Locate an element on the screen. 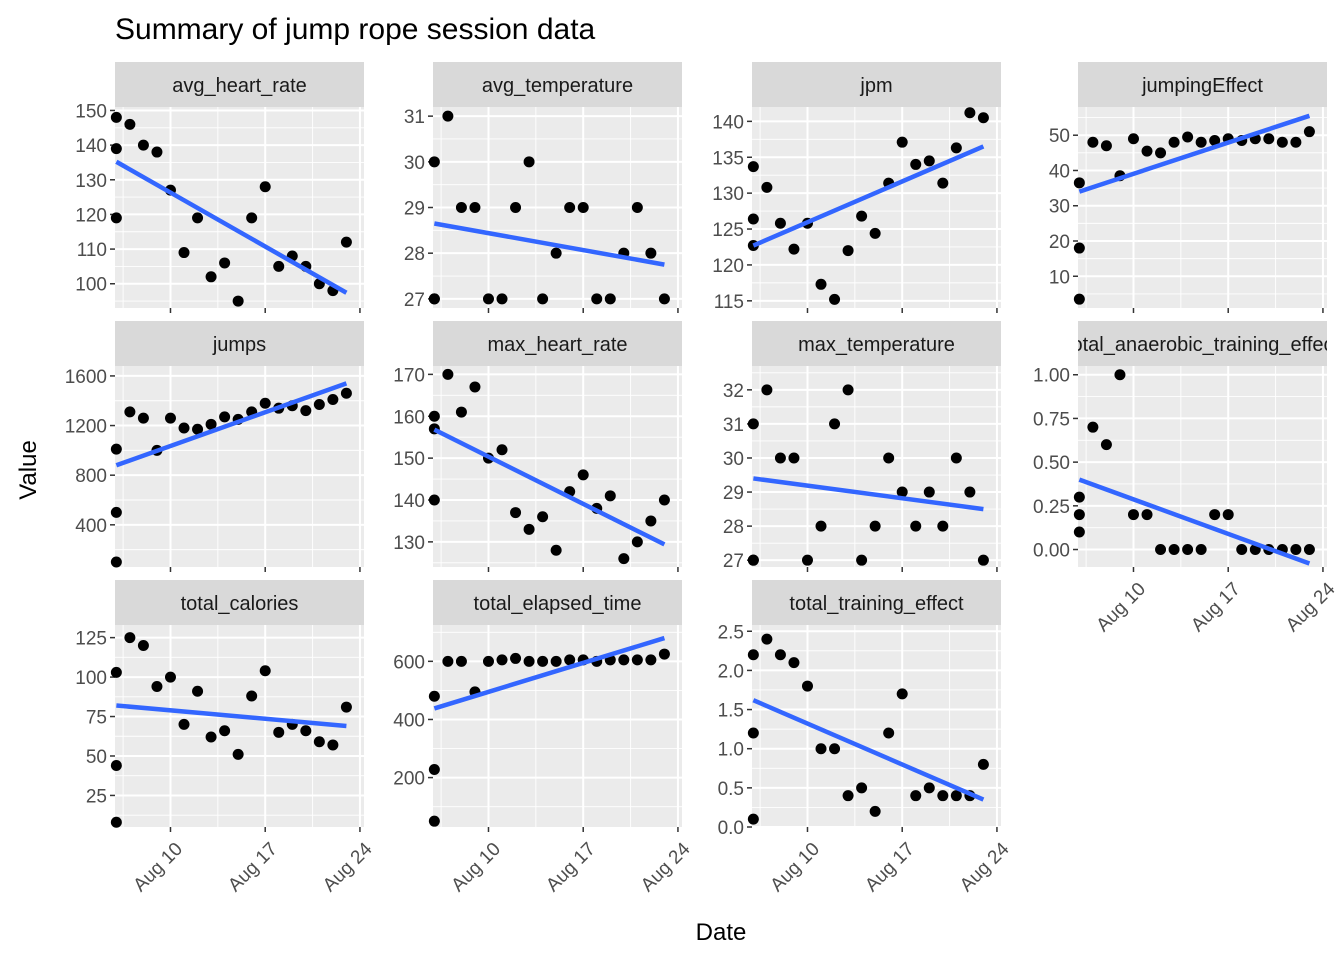  y-tick-label-total_calories: 50 is located at coordinates (96, 757).